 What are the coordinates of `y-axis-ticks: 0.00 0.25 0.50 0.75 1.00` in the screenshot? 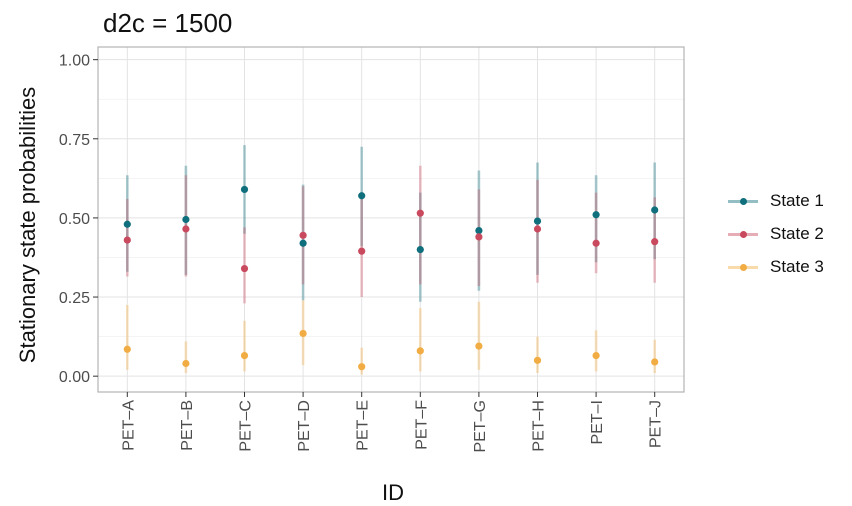 It's located at (78, 219).